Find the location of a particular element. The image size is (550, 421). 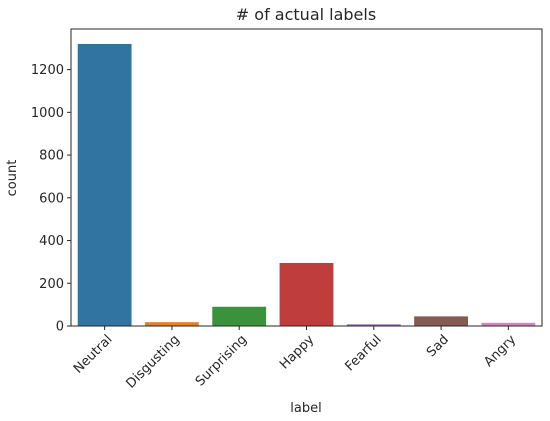

x-tick-label: Fearful is located at coordinates (364, 353).